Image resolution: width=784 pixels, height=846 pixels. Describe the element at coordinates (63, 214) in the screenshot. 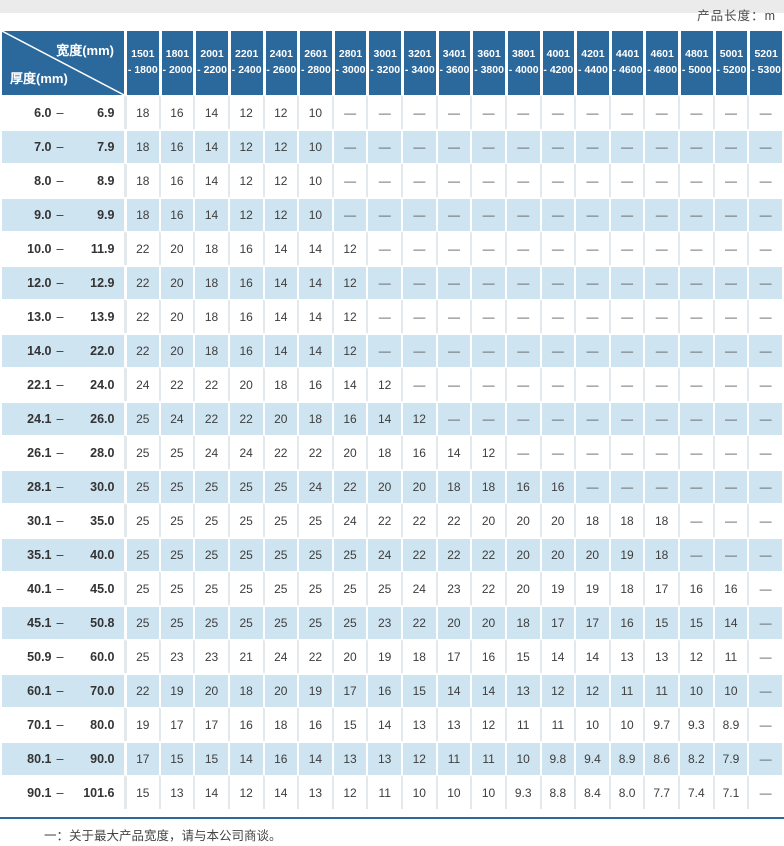

I see `thickness-range-label: 9.0–9.9` at that location.